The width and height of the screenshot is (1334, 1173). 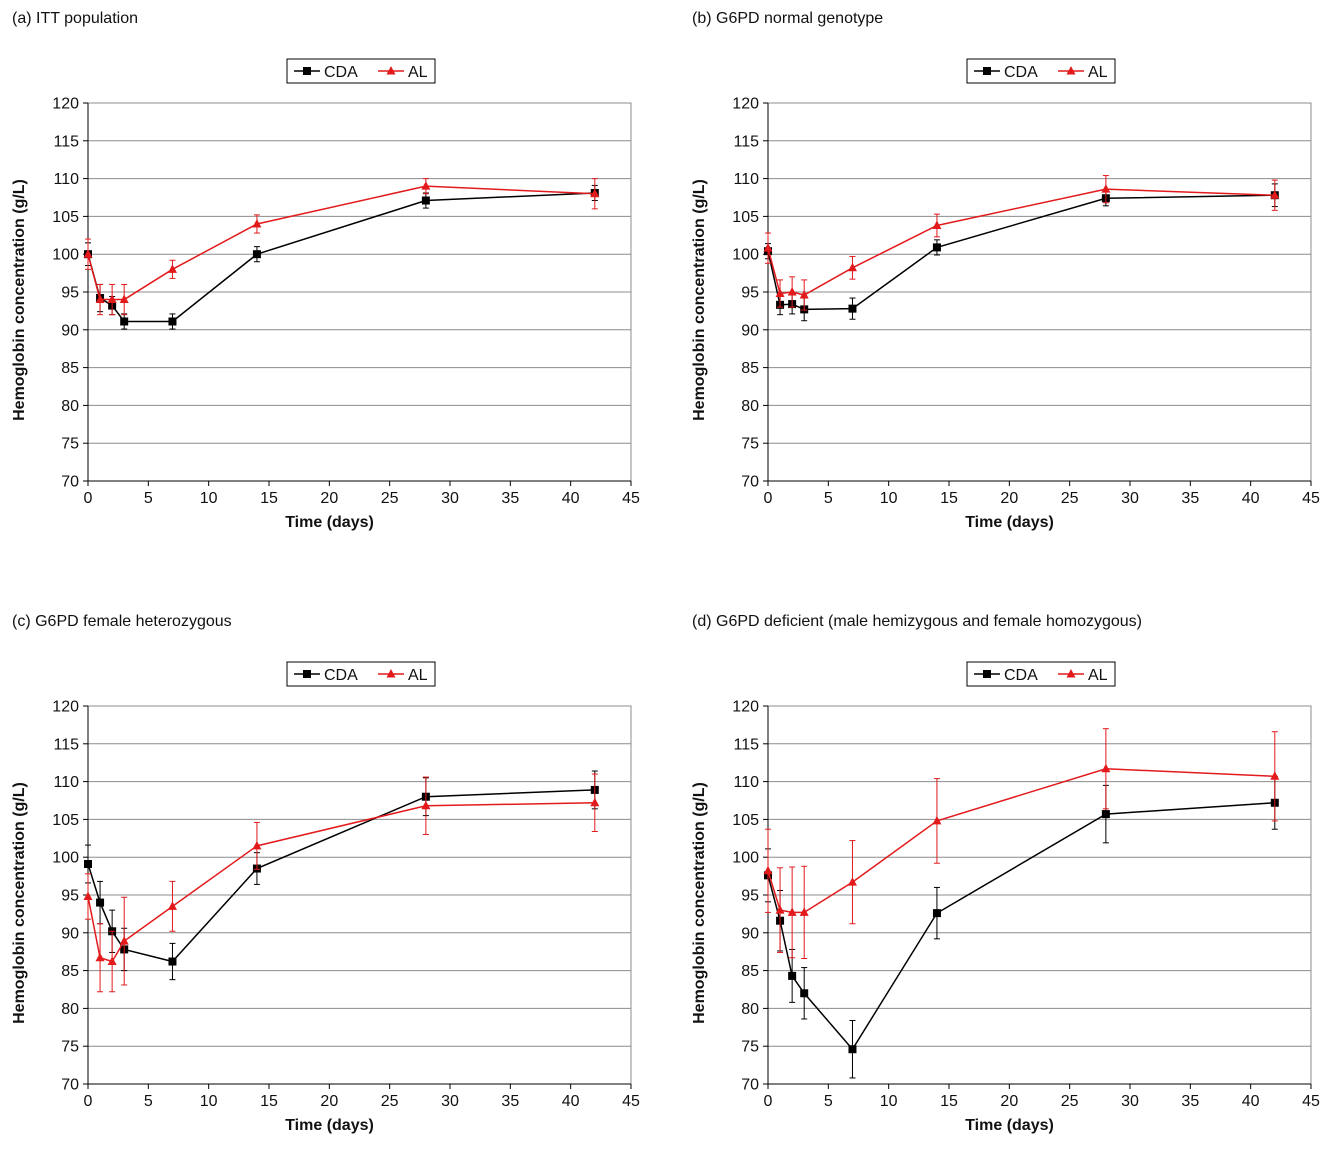 I want to click on y-tick-label: 100, so click(x=65, y=255).